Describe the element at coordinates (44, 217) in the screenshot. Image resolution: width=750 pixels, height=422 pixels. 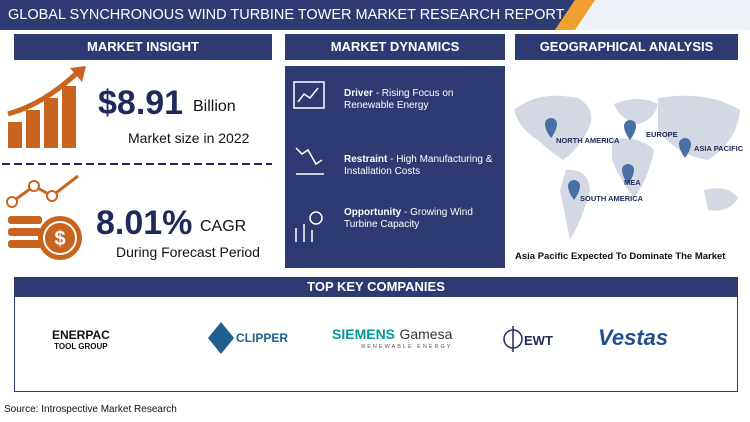
I see `cagr-icon: $` at that location.